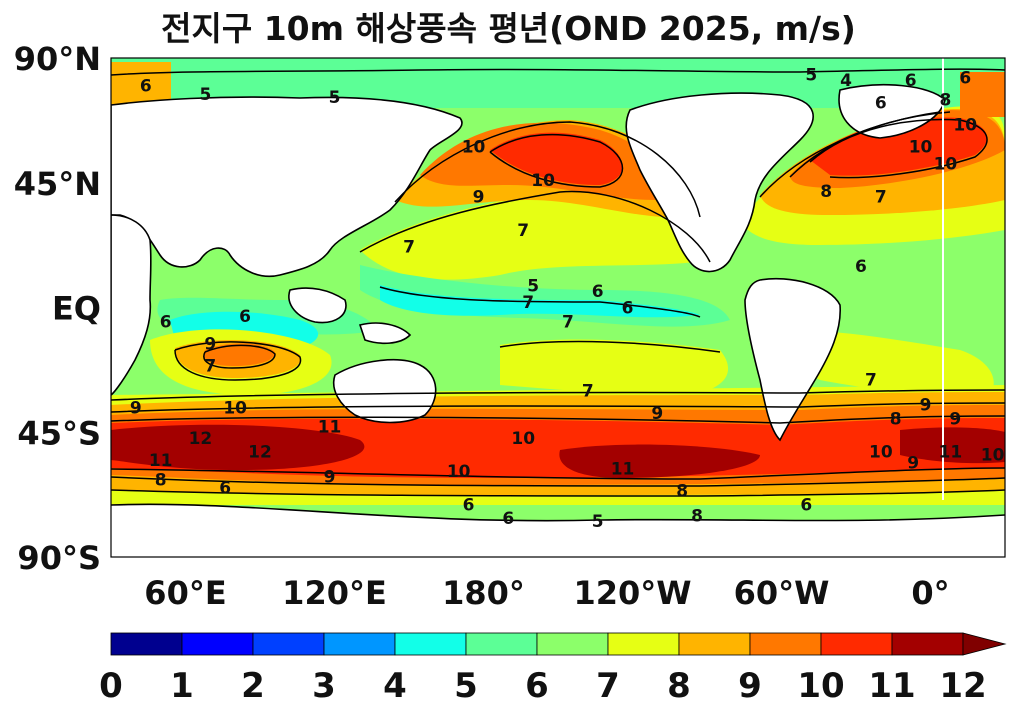  I want to click on colorbar-tick-label: 8, so click(679, 686).